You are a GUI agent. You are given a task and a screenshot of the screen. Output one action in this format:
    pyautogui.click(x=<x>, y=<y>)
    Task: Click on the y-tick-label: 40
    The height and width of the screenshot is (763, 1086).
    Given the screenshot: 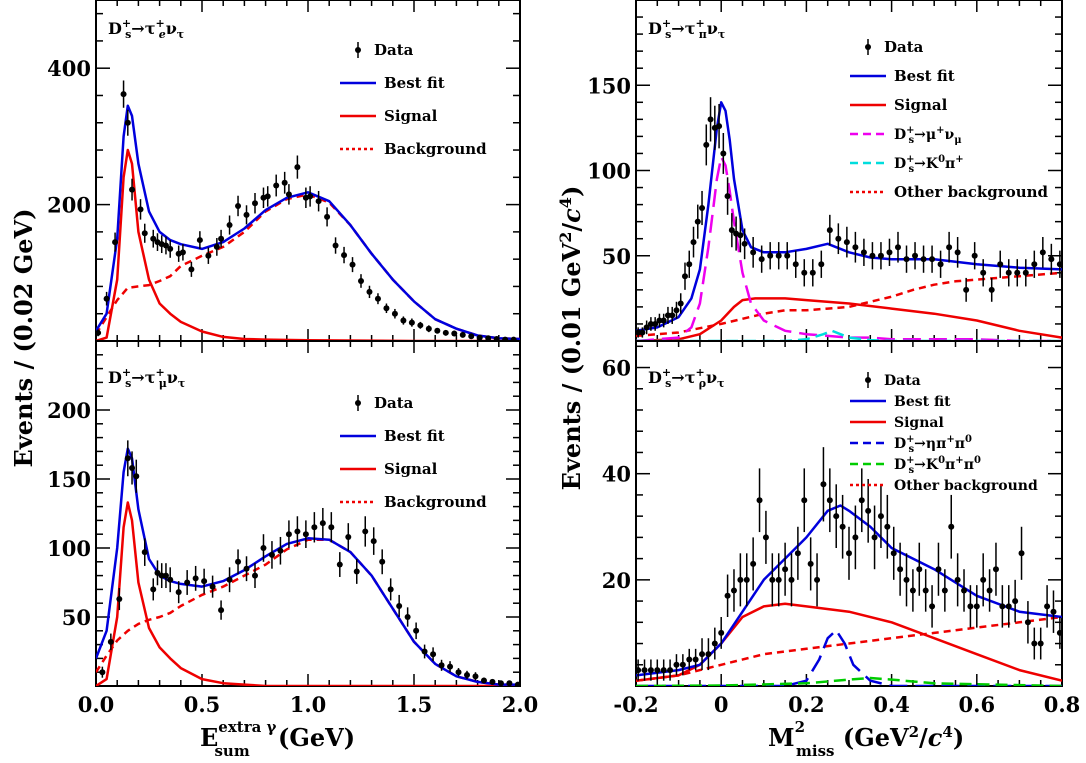 What is the action you would take?
    pyautogui.click(x=616, y=474)
    